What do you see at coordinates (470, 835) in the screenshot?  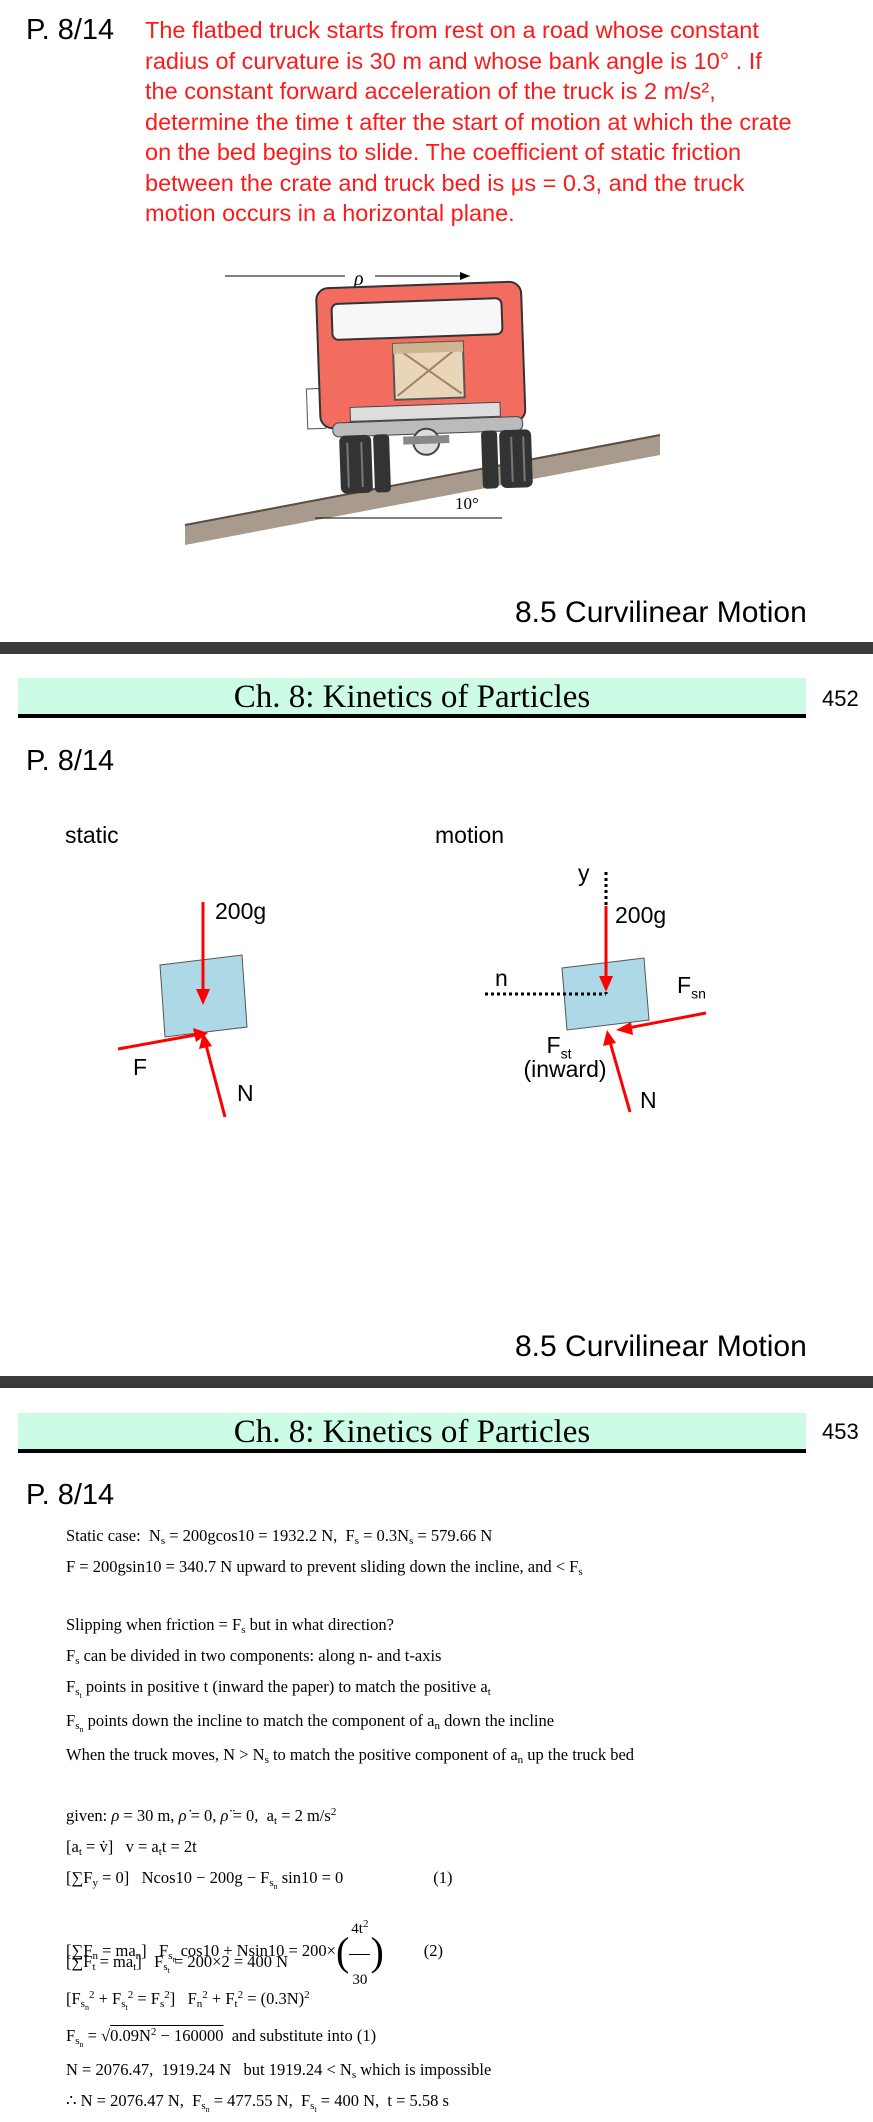 I see `motion-label: motion` at bounding box center [470, 835].